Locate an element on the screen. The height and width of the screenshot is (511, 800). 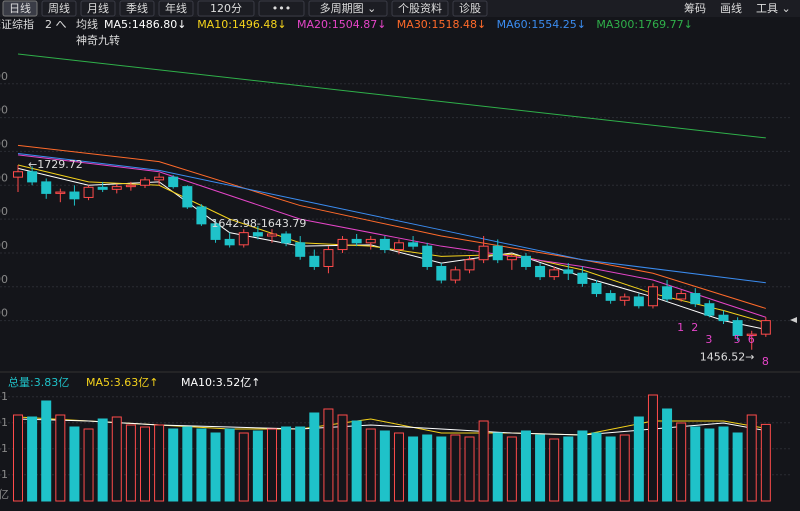
tool-button: 画线 is located at coordinates (731, 8).